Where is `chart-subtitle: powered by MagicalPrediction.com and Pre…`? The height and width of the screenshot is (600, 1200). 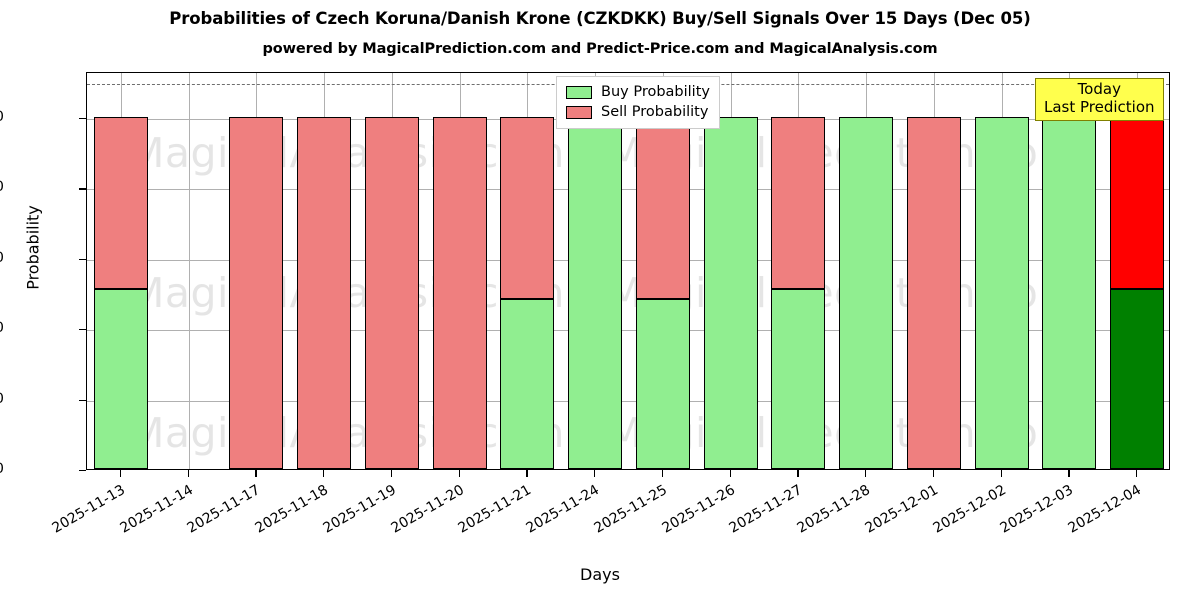
chart-subtitle: powered by MagicalPrediction.com and Pre… is located at coordinates (600, 49).